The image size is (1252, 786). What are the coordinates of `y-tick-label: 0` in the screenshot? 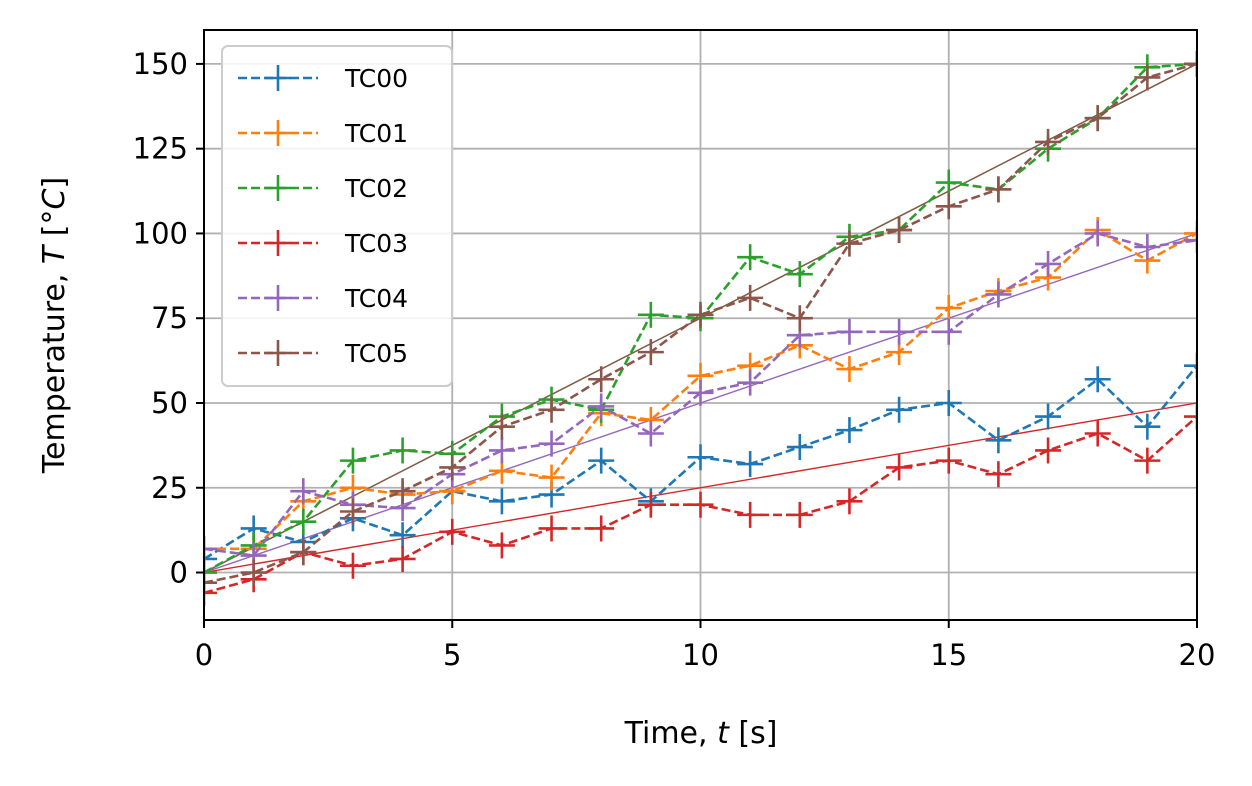 It's located at (179, 573).